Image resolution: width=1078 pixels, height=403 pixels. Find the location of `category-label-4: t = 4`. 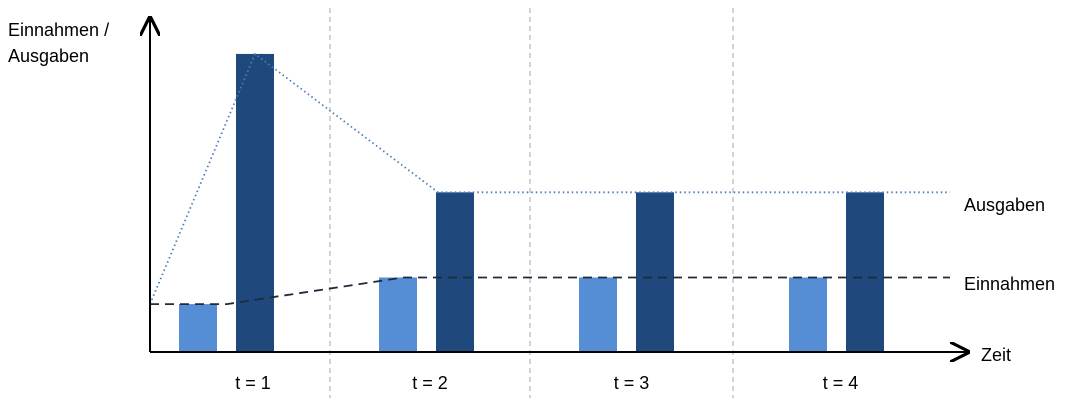

category-label-4: t = 4 is located at coordinates (841, 383).